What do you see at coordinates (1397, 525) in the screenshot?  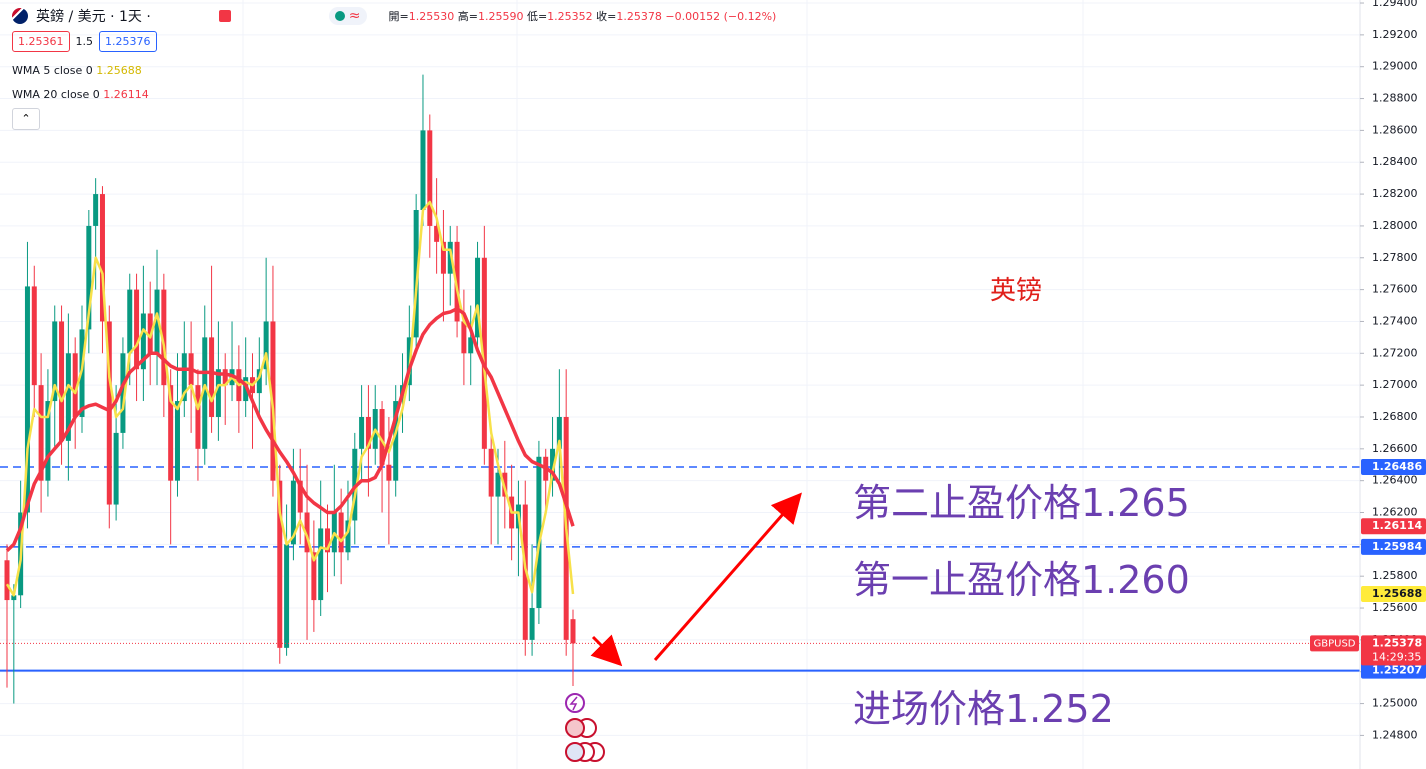 I see `price-badge-label: 1.26114` at bounding box center [1397, 525].